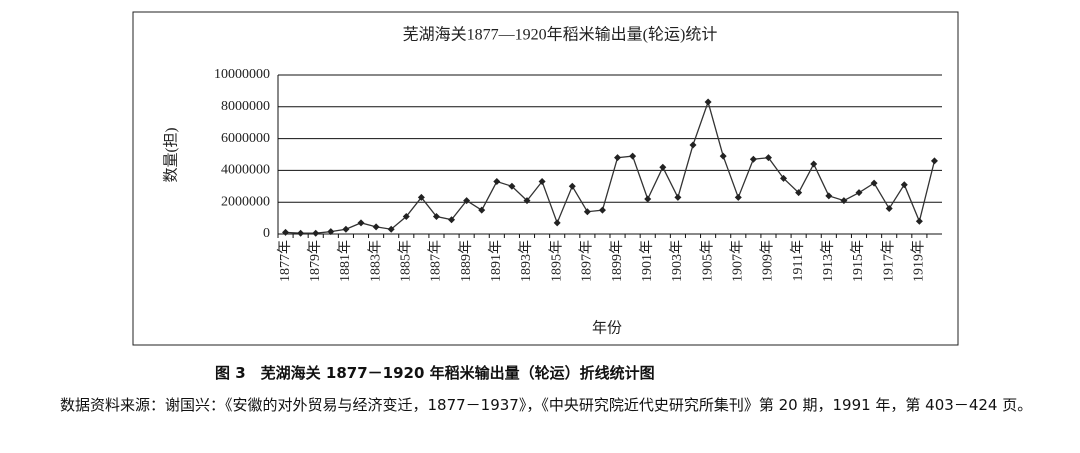  I want to click on x-tick-label: 1917年, so click(888, 261).